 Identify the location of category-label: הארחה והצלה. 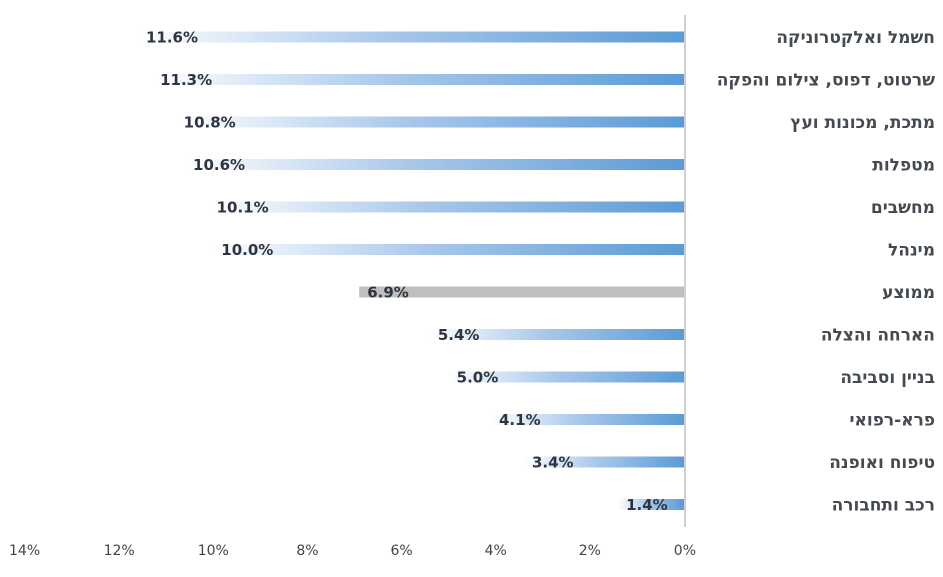
(878, 336).